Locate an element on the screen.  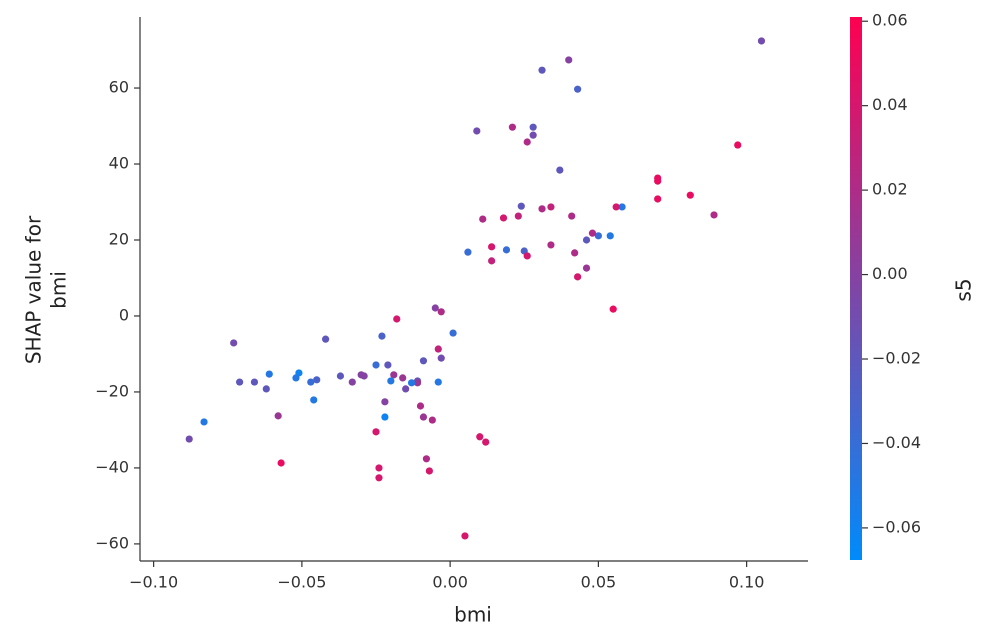
y-tick-label: −40 is located at coordinates (112, 466).